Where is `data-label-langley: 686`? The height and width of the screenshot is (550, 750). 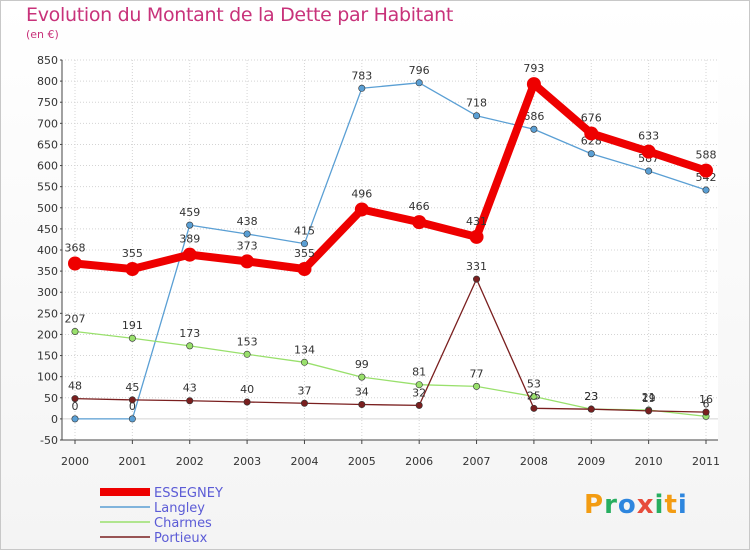
data-label-langley: 686 is located at coordinates (533, 116).